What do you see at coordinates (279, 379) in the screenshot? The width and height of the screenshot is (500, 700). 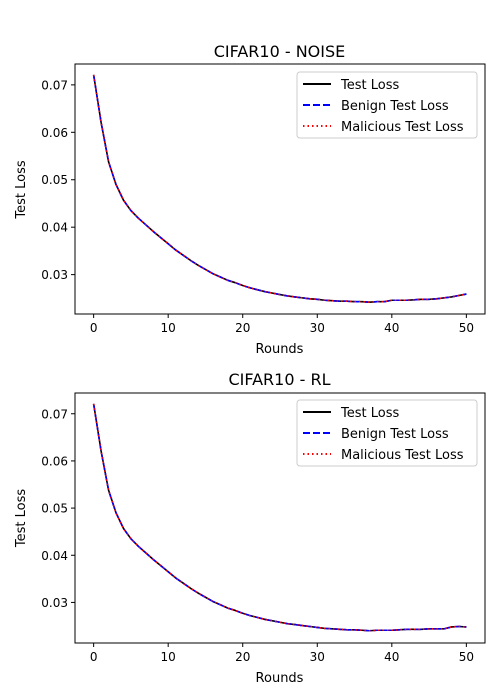 I see `chart-title: CIFAR10 - RL` at bounding box center [279, 379].